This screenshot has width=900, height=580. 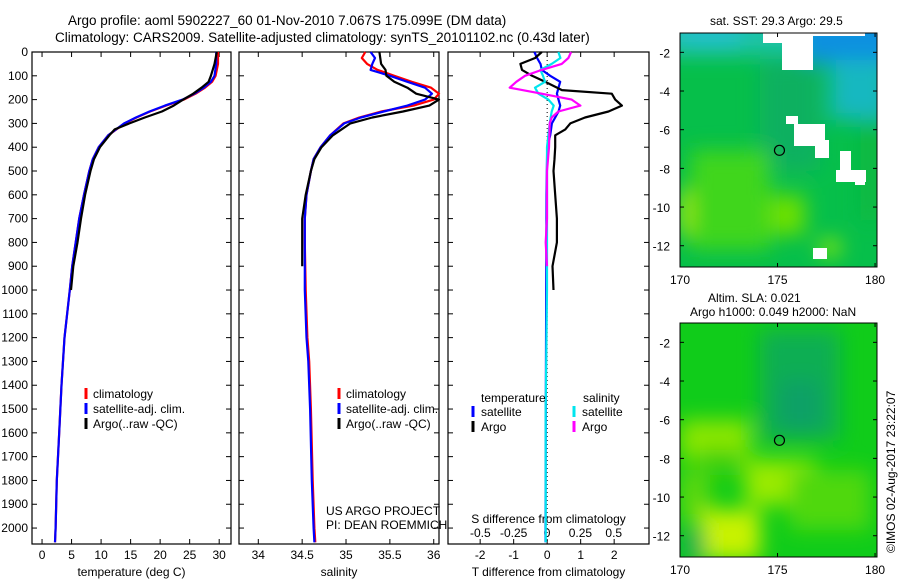 I want to click on y-tick-label: 1400, so click(x=14, y=385).